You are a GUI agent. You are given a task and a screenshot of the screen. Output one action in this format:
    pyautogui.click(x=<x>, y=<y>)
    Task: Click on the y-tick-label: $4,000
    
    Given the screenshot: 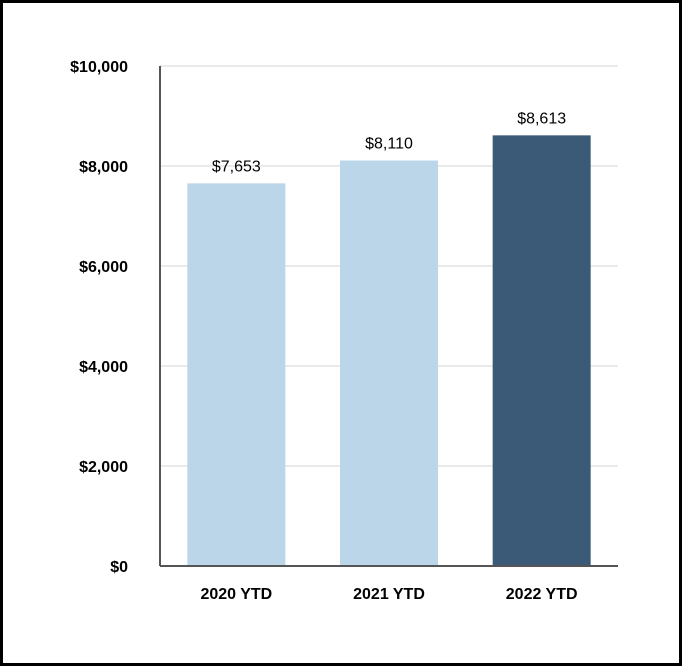 What is the action you would take?
    pyautogui.click(x=103, y=367)
    